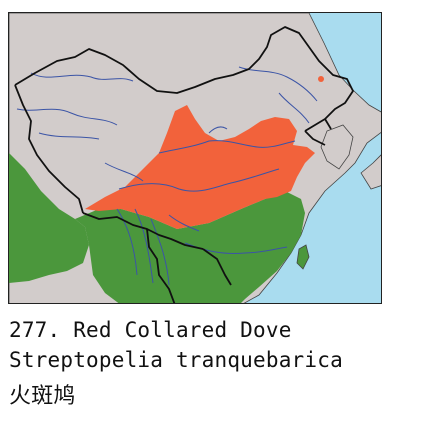  Describe the element at coordinates (337, 147) in the screenshot. I see `korea-peninsula` at that location.